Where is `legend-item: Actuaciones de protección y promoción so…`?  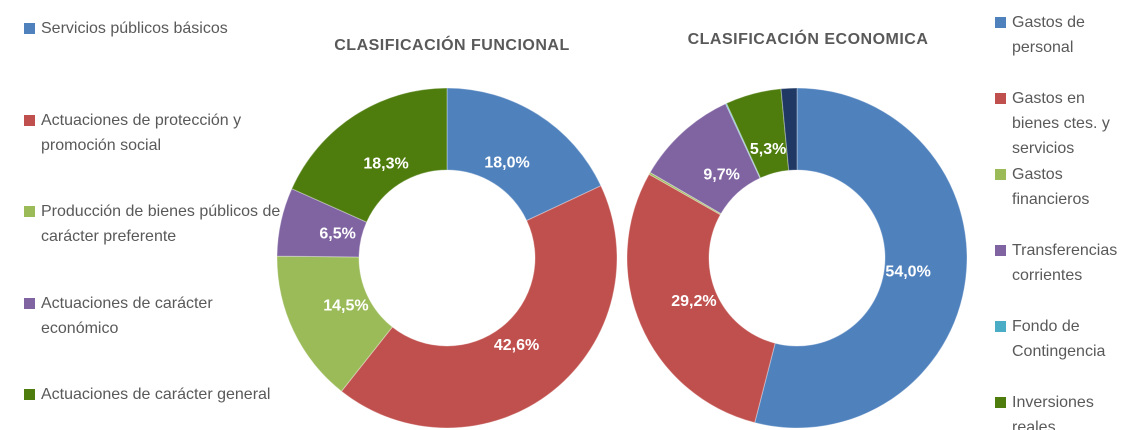 legend-item: Actuaciones de protección y promoción so… is located at coordinates (157, 133).